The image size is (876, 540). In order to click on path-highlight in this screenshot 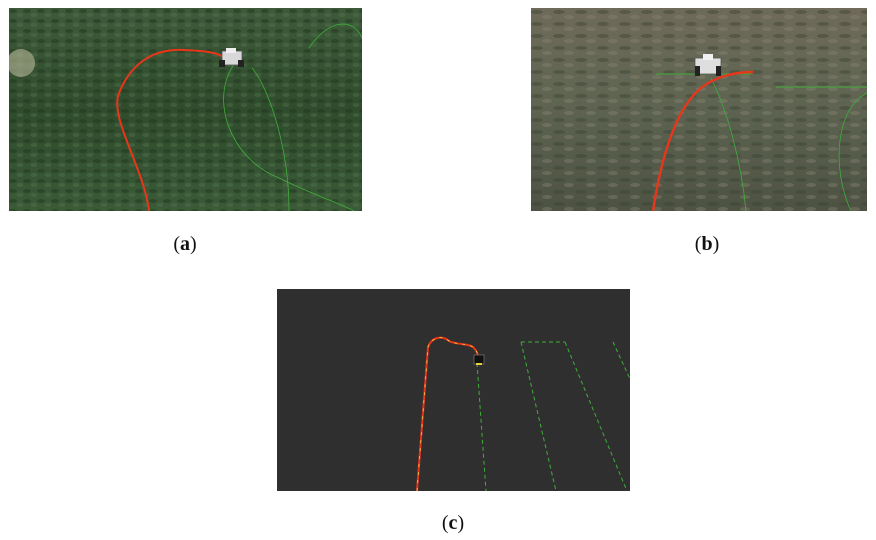, I will do `click(447, 414)`.